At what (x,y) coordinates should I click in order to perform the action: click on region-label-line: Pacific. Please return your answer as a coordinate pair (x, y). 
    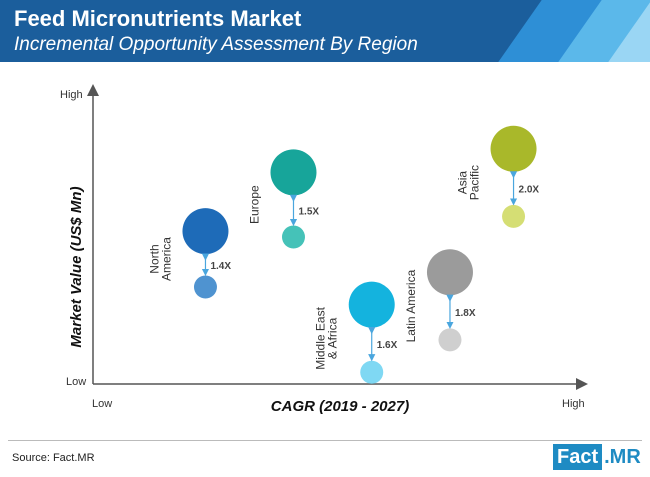
    Looking at the image, I should click on (475, 182).